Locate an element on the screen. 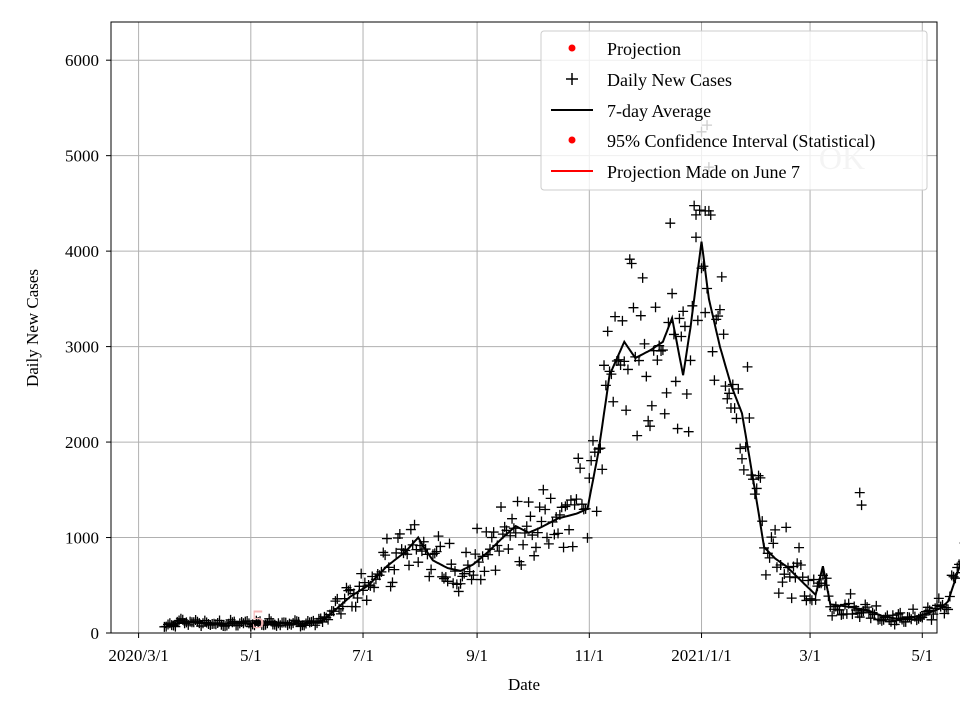 Image resolution: width=960 pixels, height=725 pixels. legend-projection-line-label: Projection Made on June 7 is located at coordinates (703, 172).